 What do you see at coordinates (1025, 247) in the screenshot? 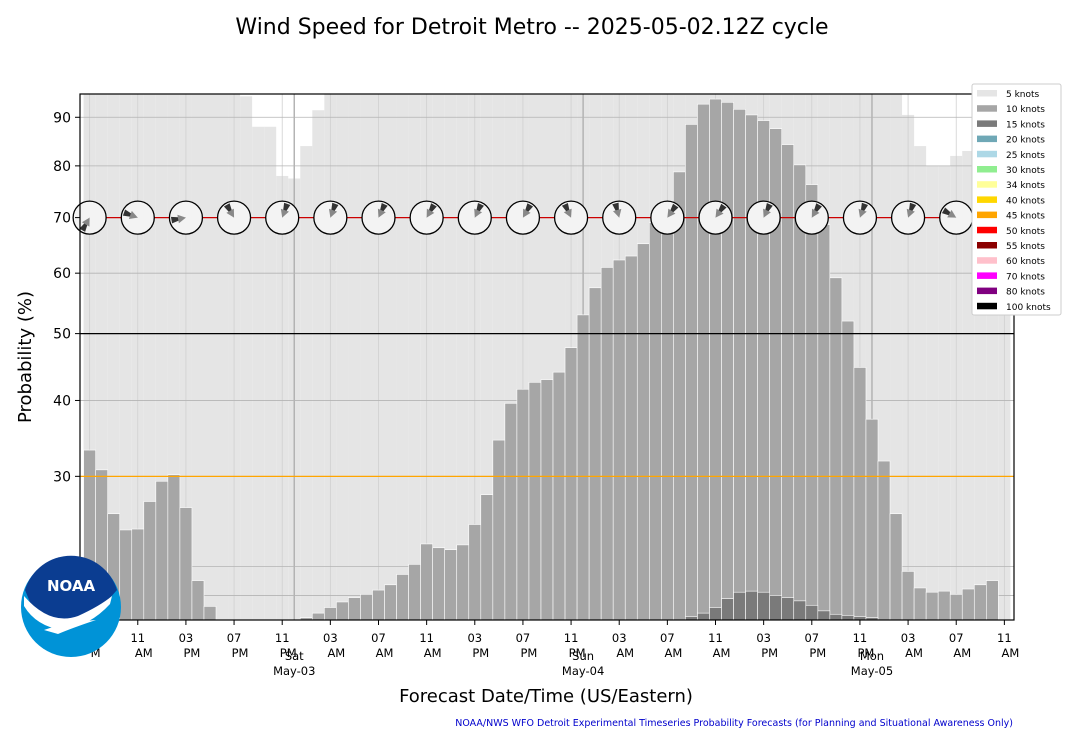
I see `legend-label: 55 knots` at bounding box center [1025, 247].